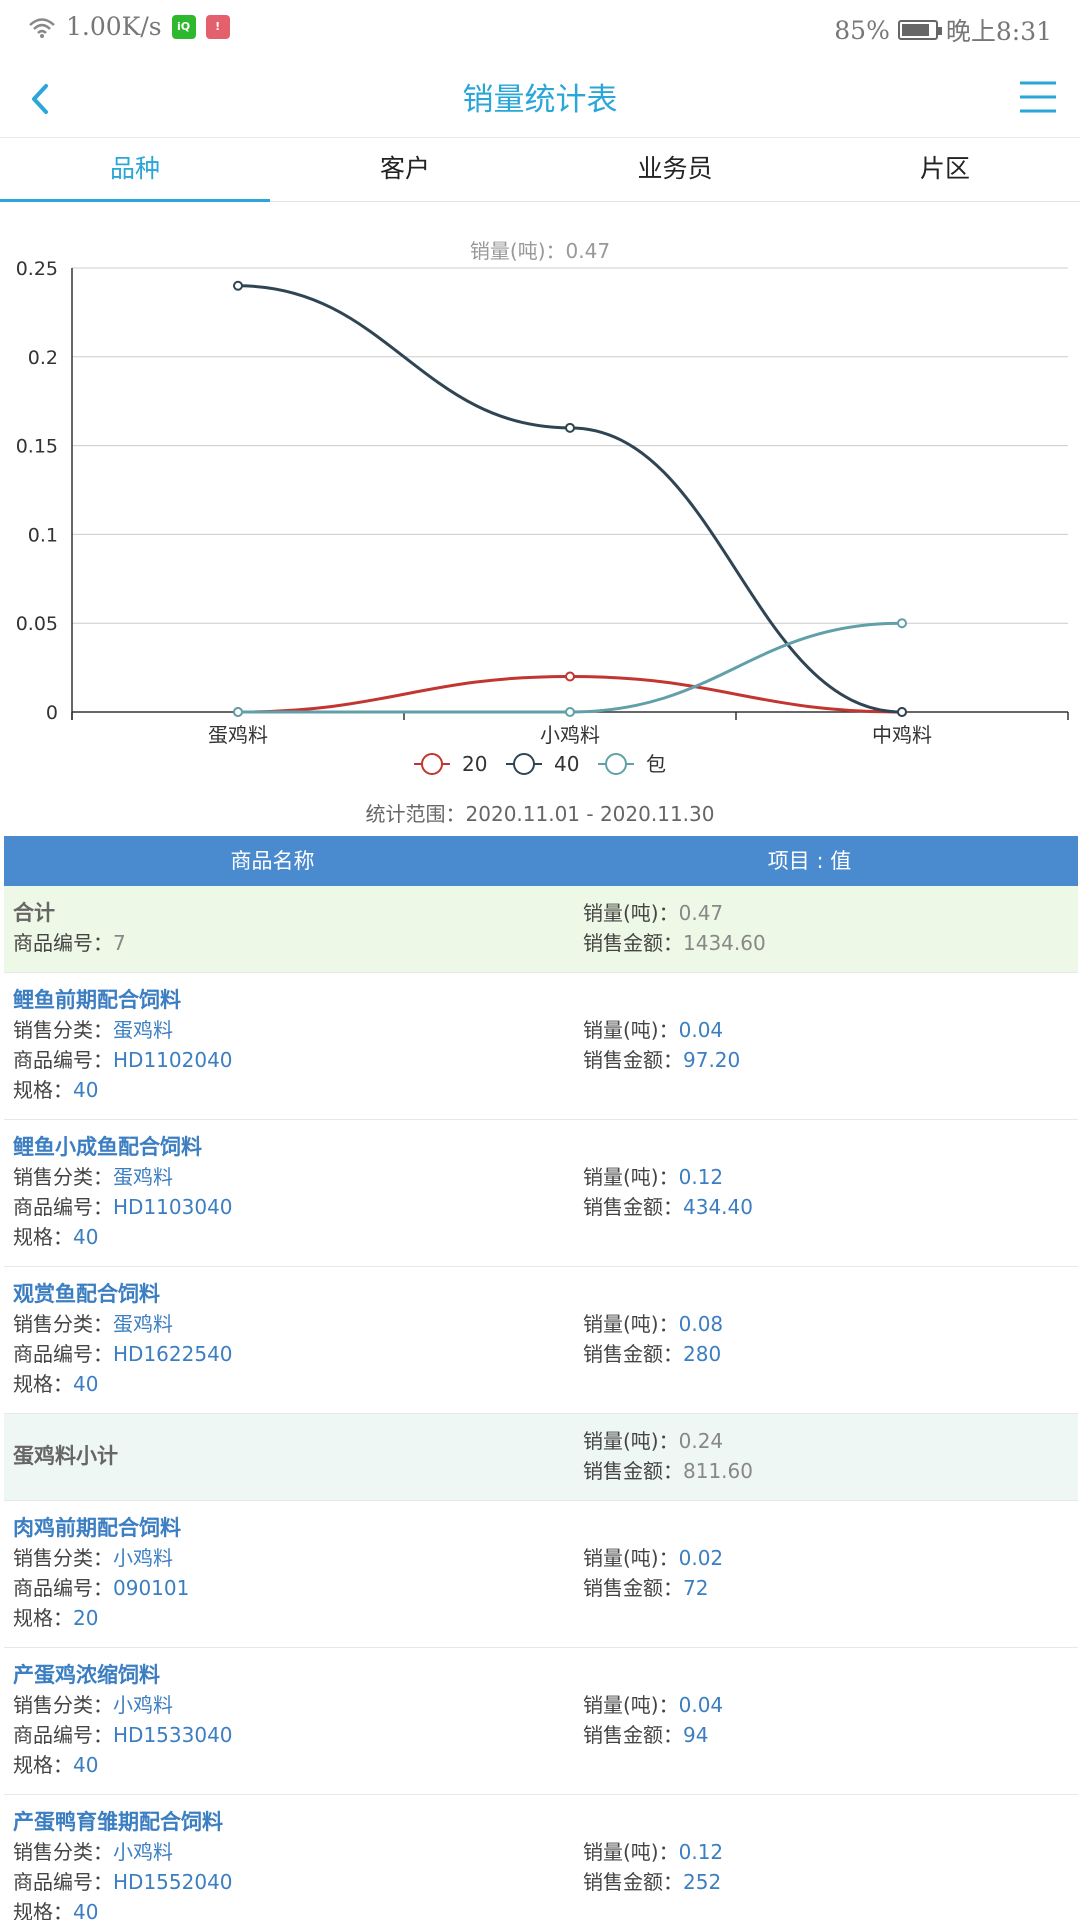  Describe the element at coordinates (37, 447) in the screenshot. I see `y-tick-label: 0.15` at that location.